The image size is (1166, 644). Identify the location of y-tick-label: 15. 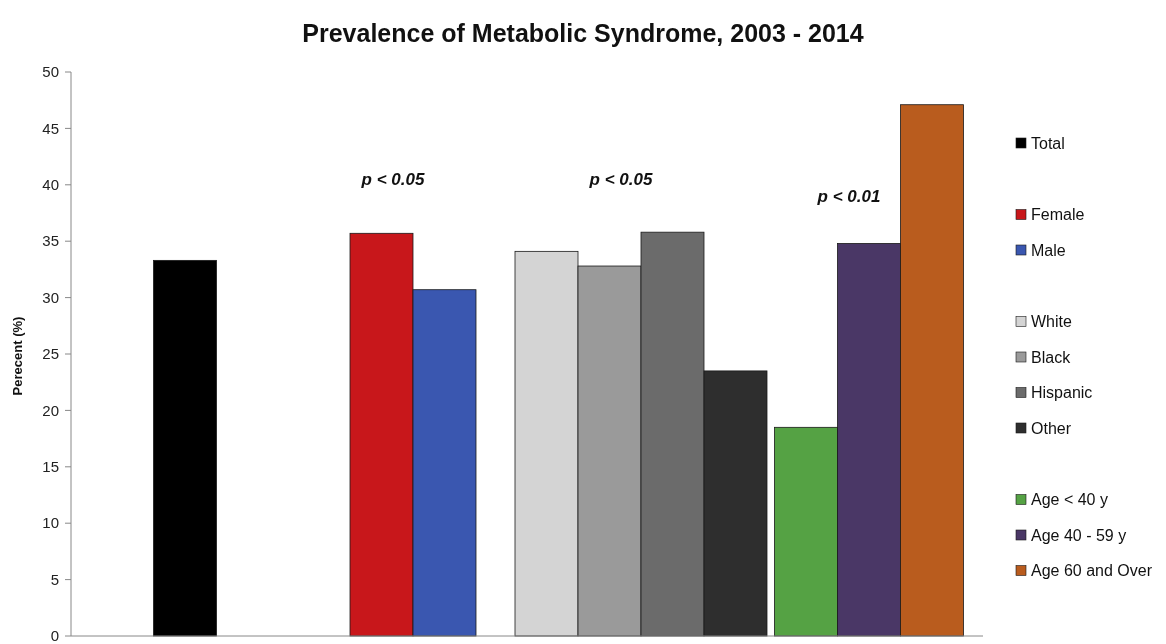
(50, 467).